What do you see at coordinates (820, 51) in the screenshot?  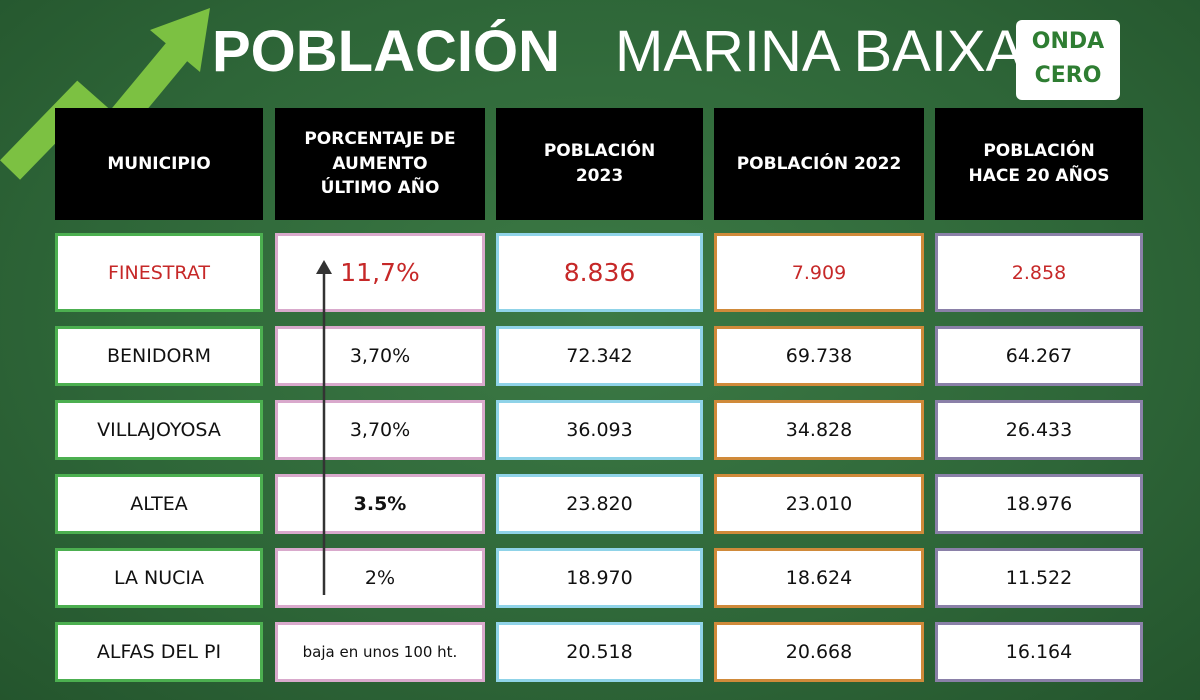 I see `subtitle: MARINA BAIXA` at bounding box center [820, 51].